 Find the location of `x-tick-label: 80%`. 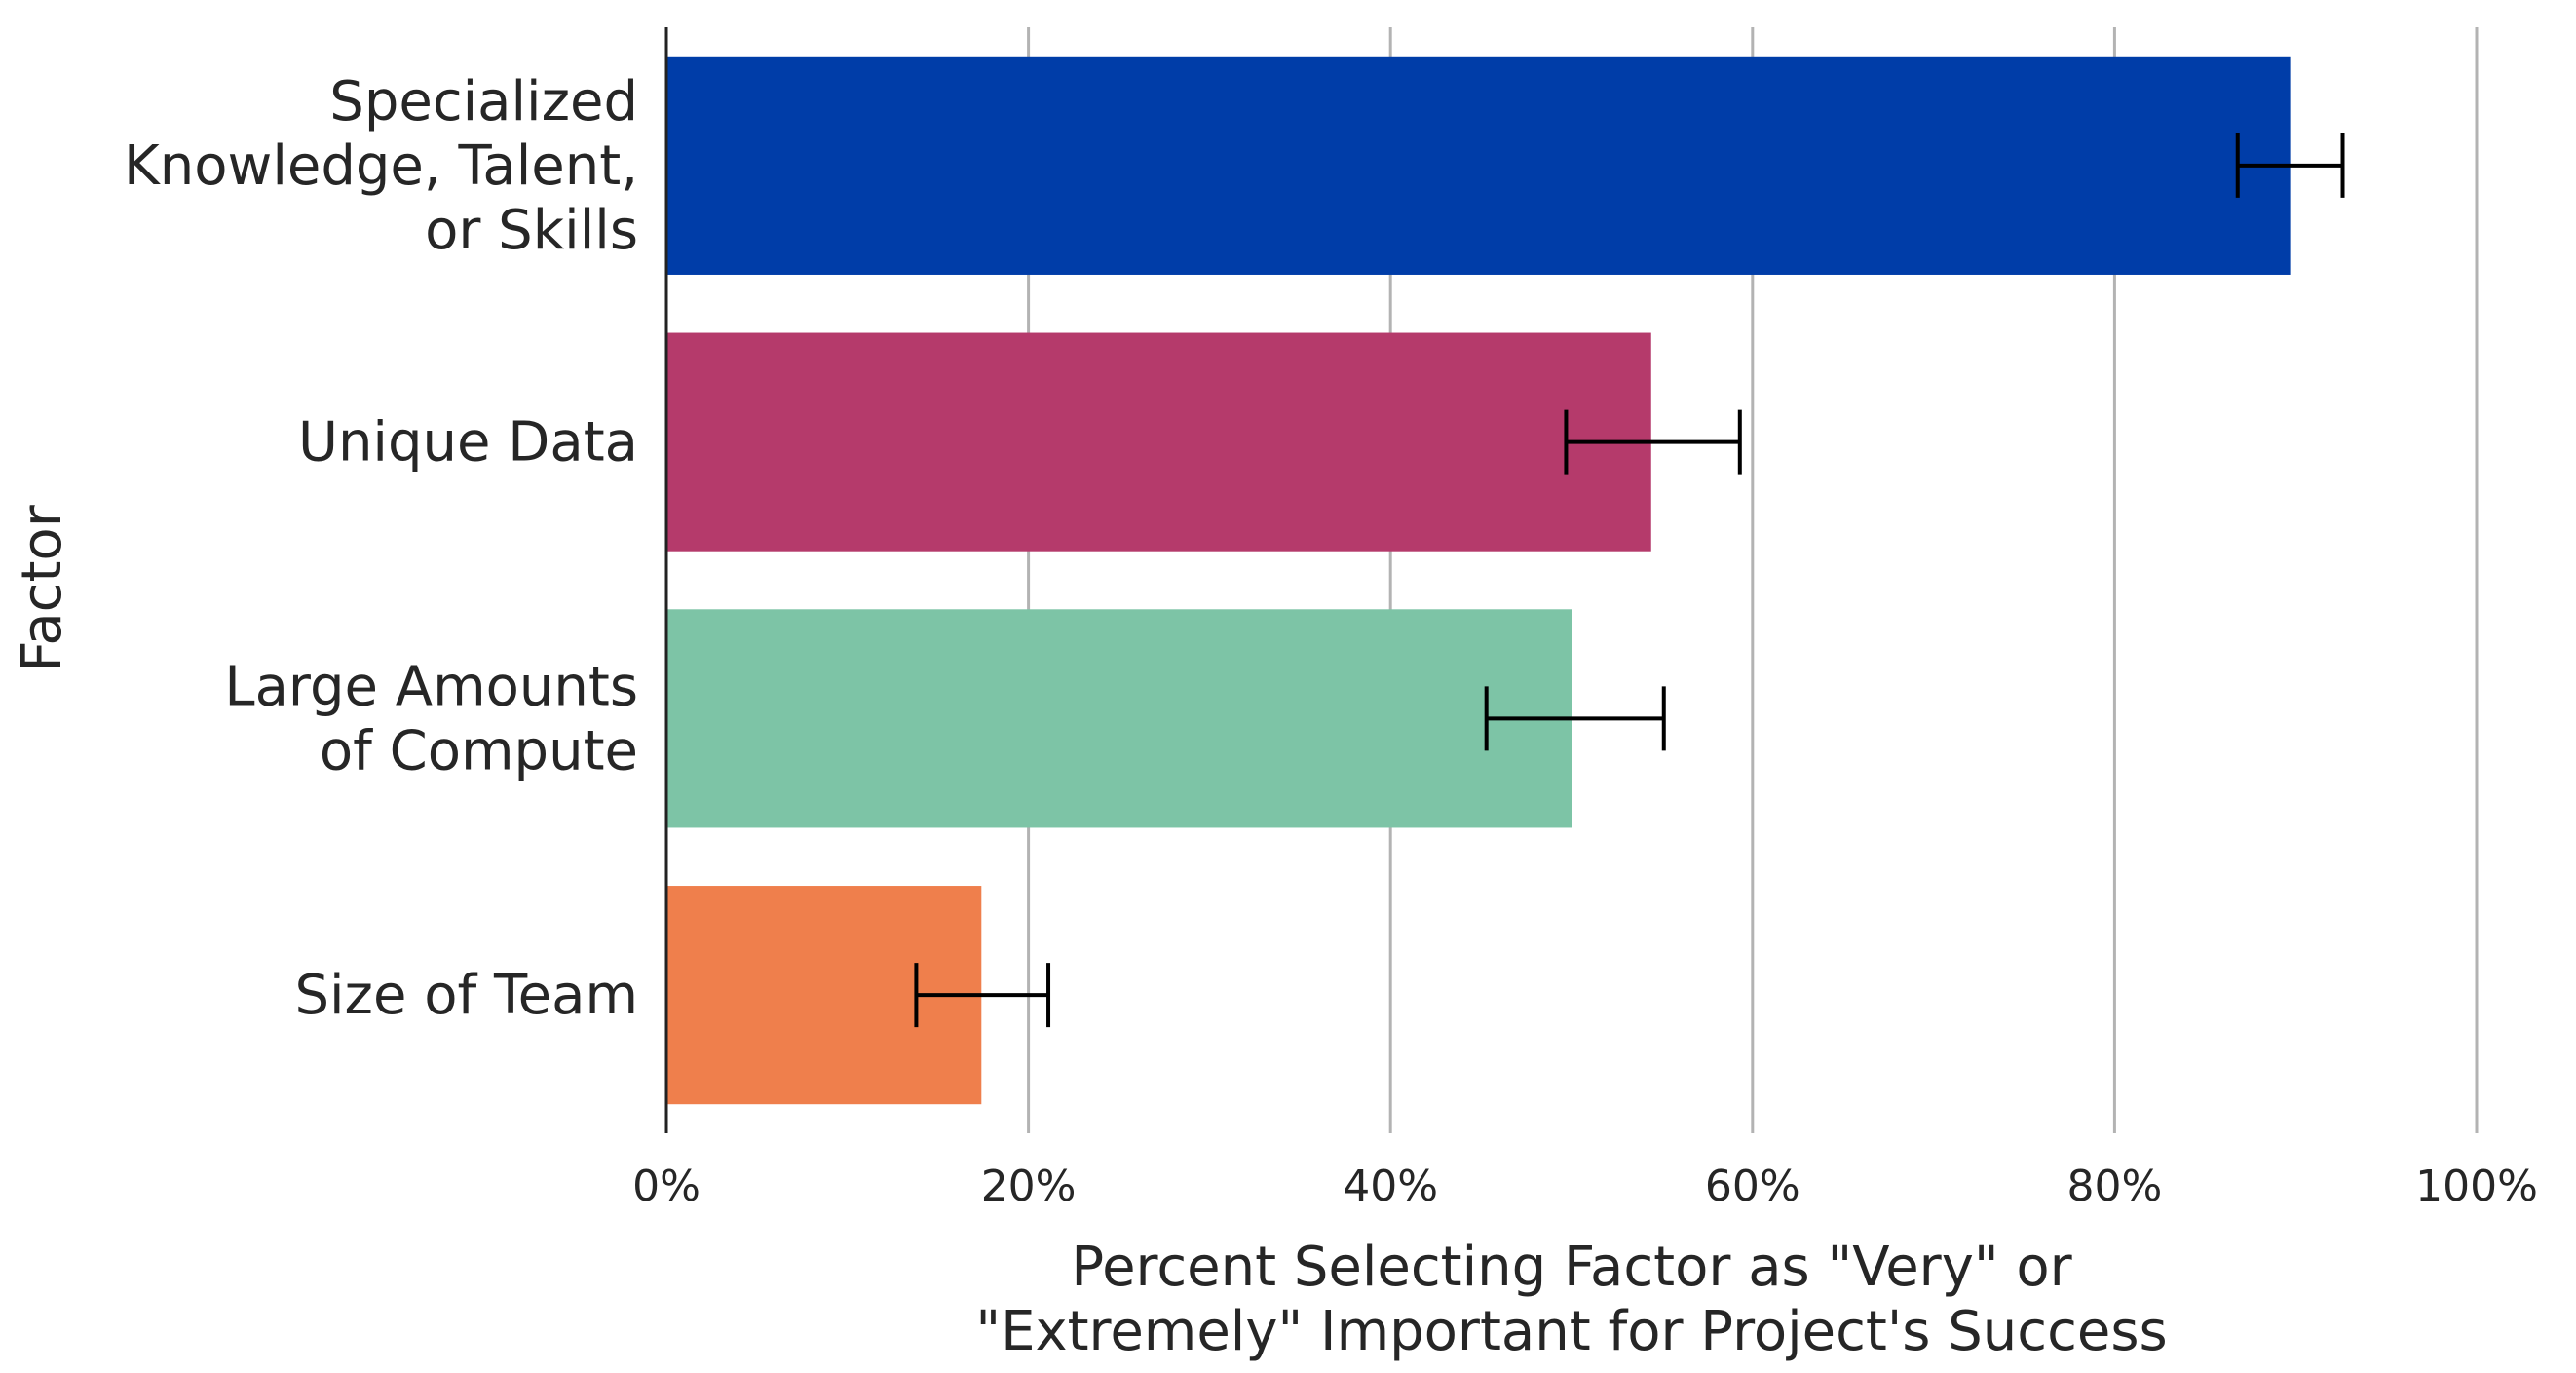

x-tick-label: 80% is located at coordinates (2115, 1187).